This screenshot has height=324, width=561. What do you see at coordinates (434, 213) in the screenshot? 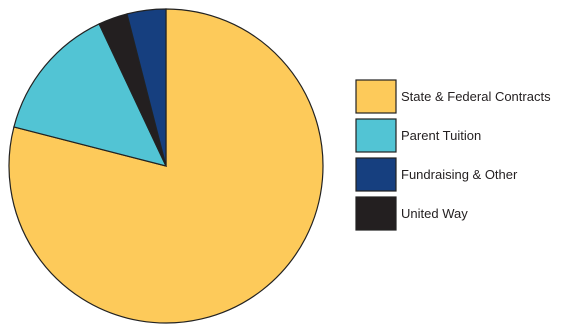
I see `legend-label: United Way` at bounding box center [434, 213].